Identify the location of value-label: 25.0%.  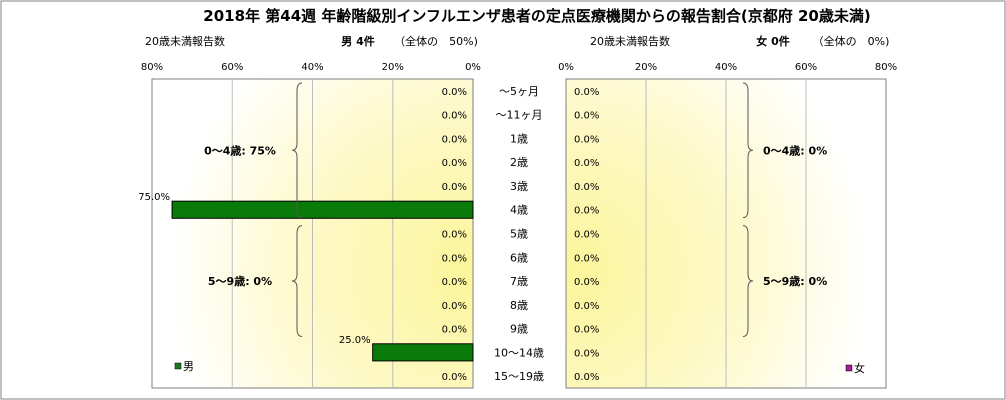
(355, 340).